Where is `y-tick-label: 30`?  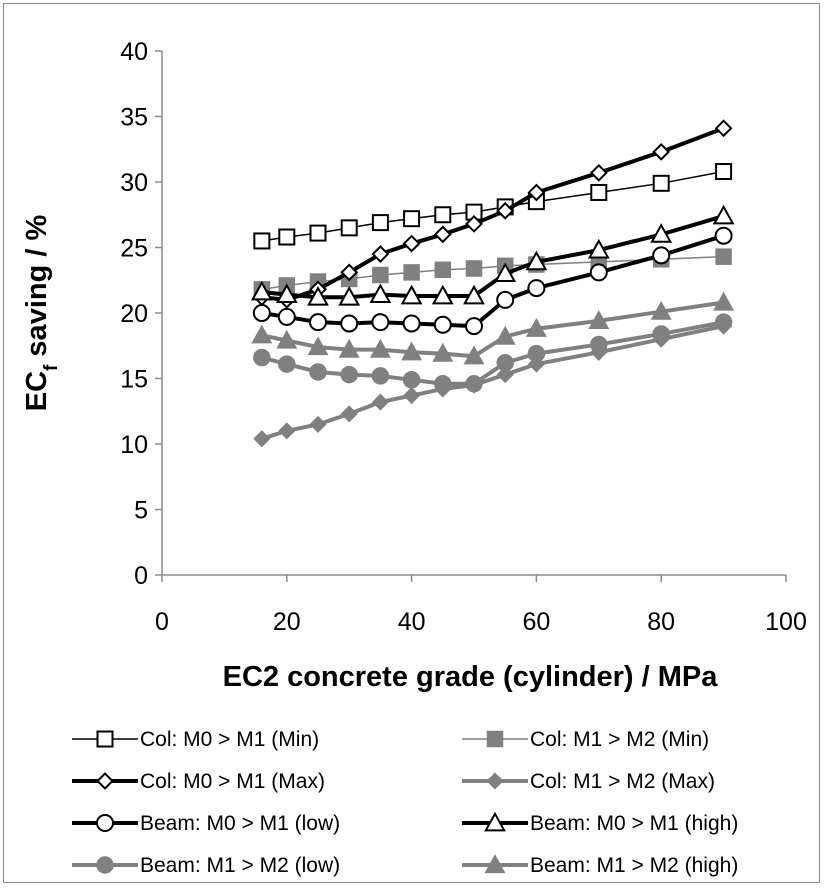
y-tick-label: 30 is located at coordinates (134, 183).